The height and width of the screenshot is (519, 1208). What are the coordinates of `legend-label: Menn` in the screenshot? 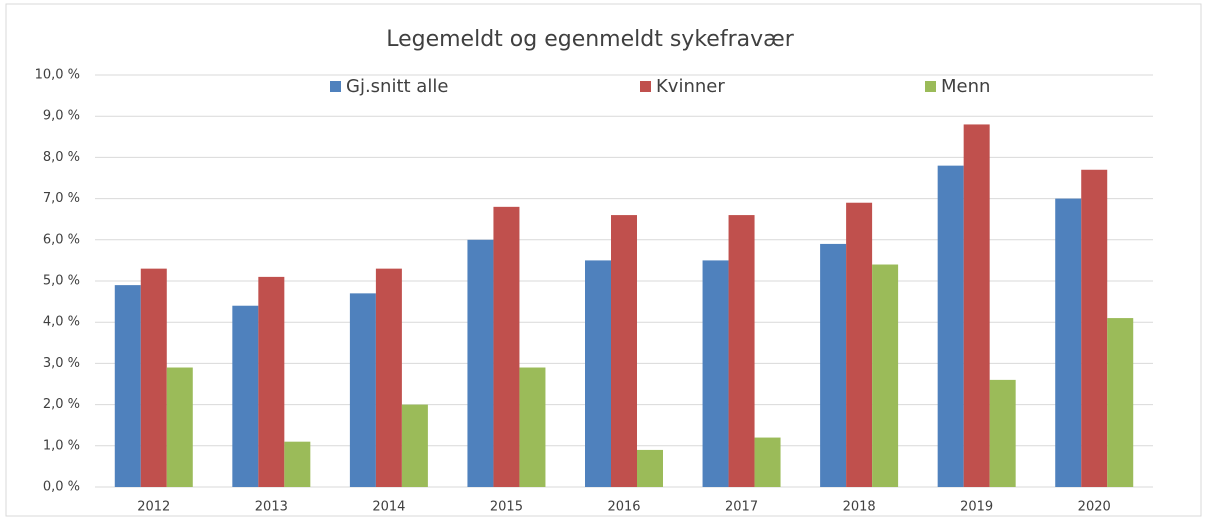 It's located at (965, 86).